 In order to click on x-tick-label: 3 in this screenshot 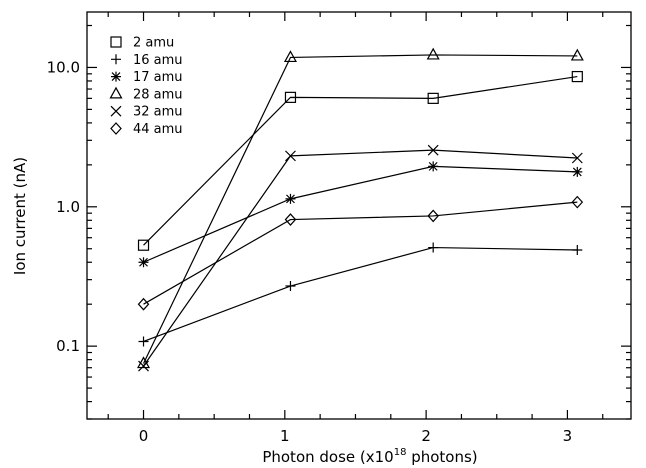, I will do `click(568, 436)`.